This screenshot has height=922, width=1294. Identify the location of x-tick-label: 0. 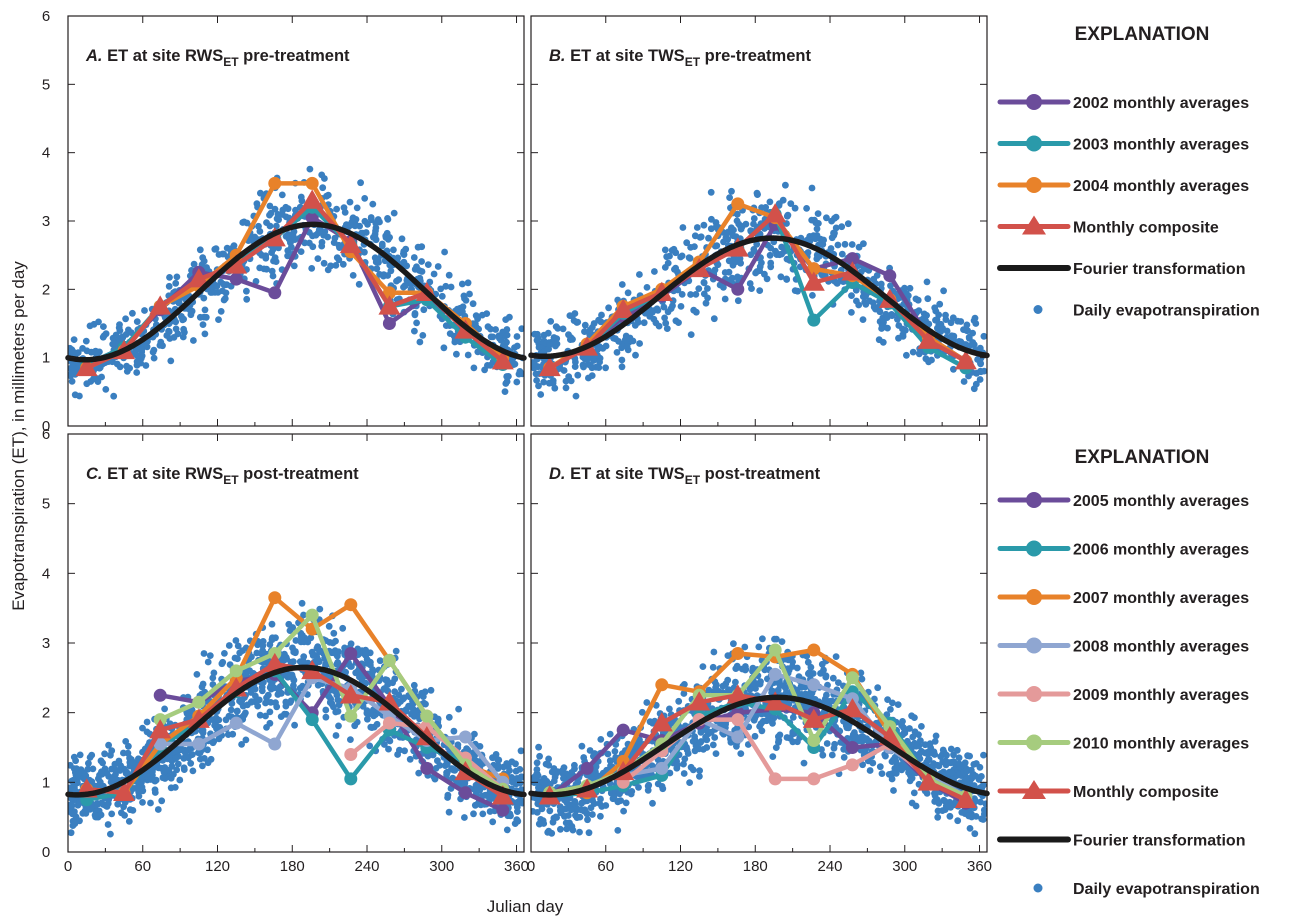
(531, 866).